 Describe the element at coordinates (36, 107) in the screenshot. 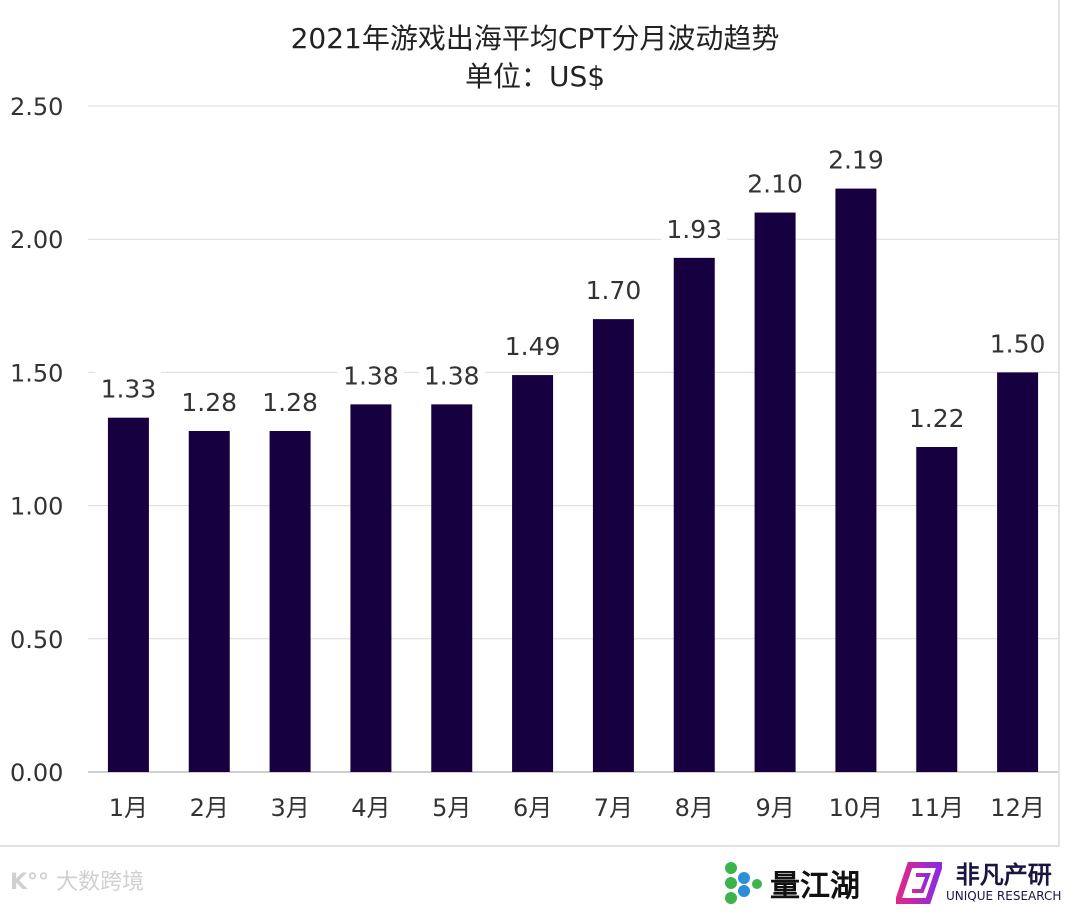

I see `y-tick-label: 2.50` at that location.